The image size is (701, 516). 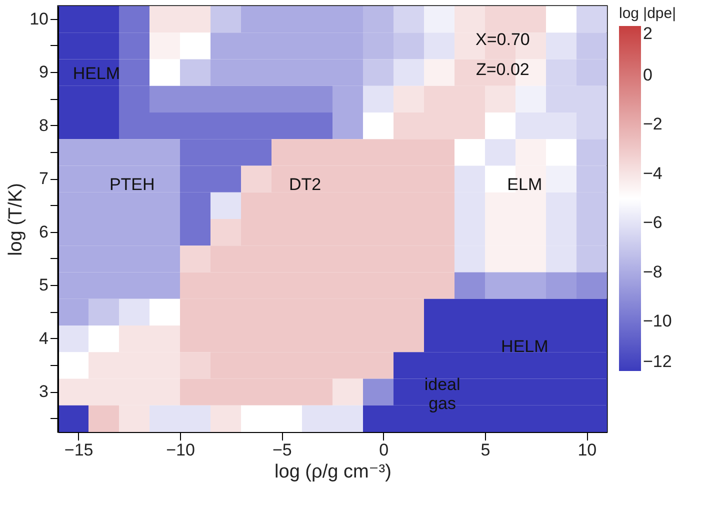 What do you see at coordinates (524, 184) in the screenshot?
I see `annotation: ELM` at bounding box center [524, 184].